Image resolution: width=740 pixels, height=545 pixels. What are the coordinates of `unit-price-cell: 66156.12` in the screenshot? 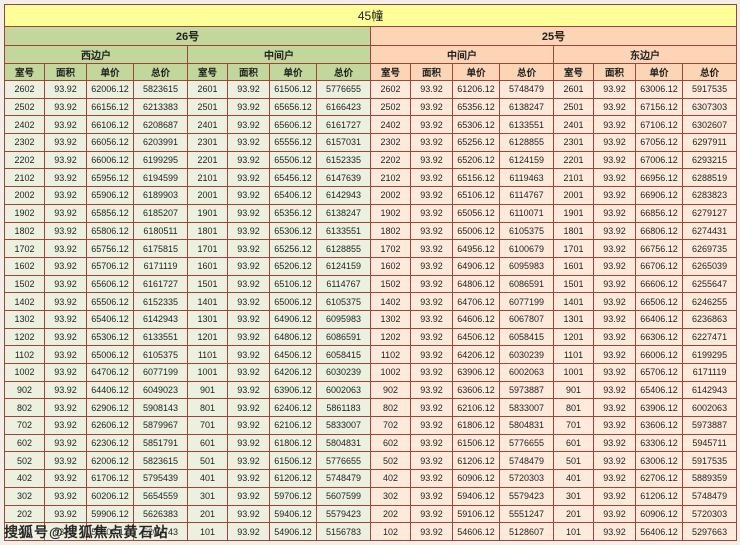 It's located at (110, 107).